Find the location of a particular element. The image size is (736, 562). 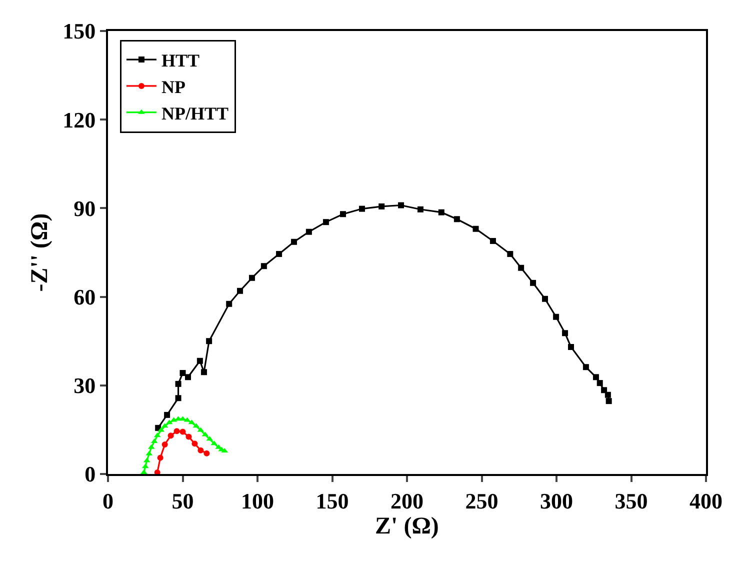

y-tick-label: 60 is located at coordinates (85, 297).